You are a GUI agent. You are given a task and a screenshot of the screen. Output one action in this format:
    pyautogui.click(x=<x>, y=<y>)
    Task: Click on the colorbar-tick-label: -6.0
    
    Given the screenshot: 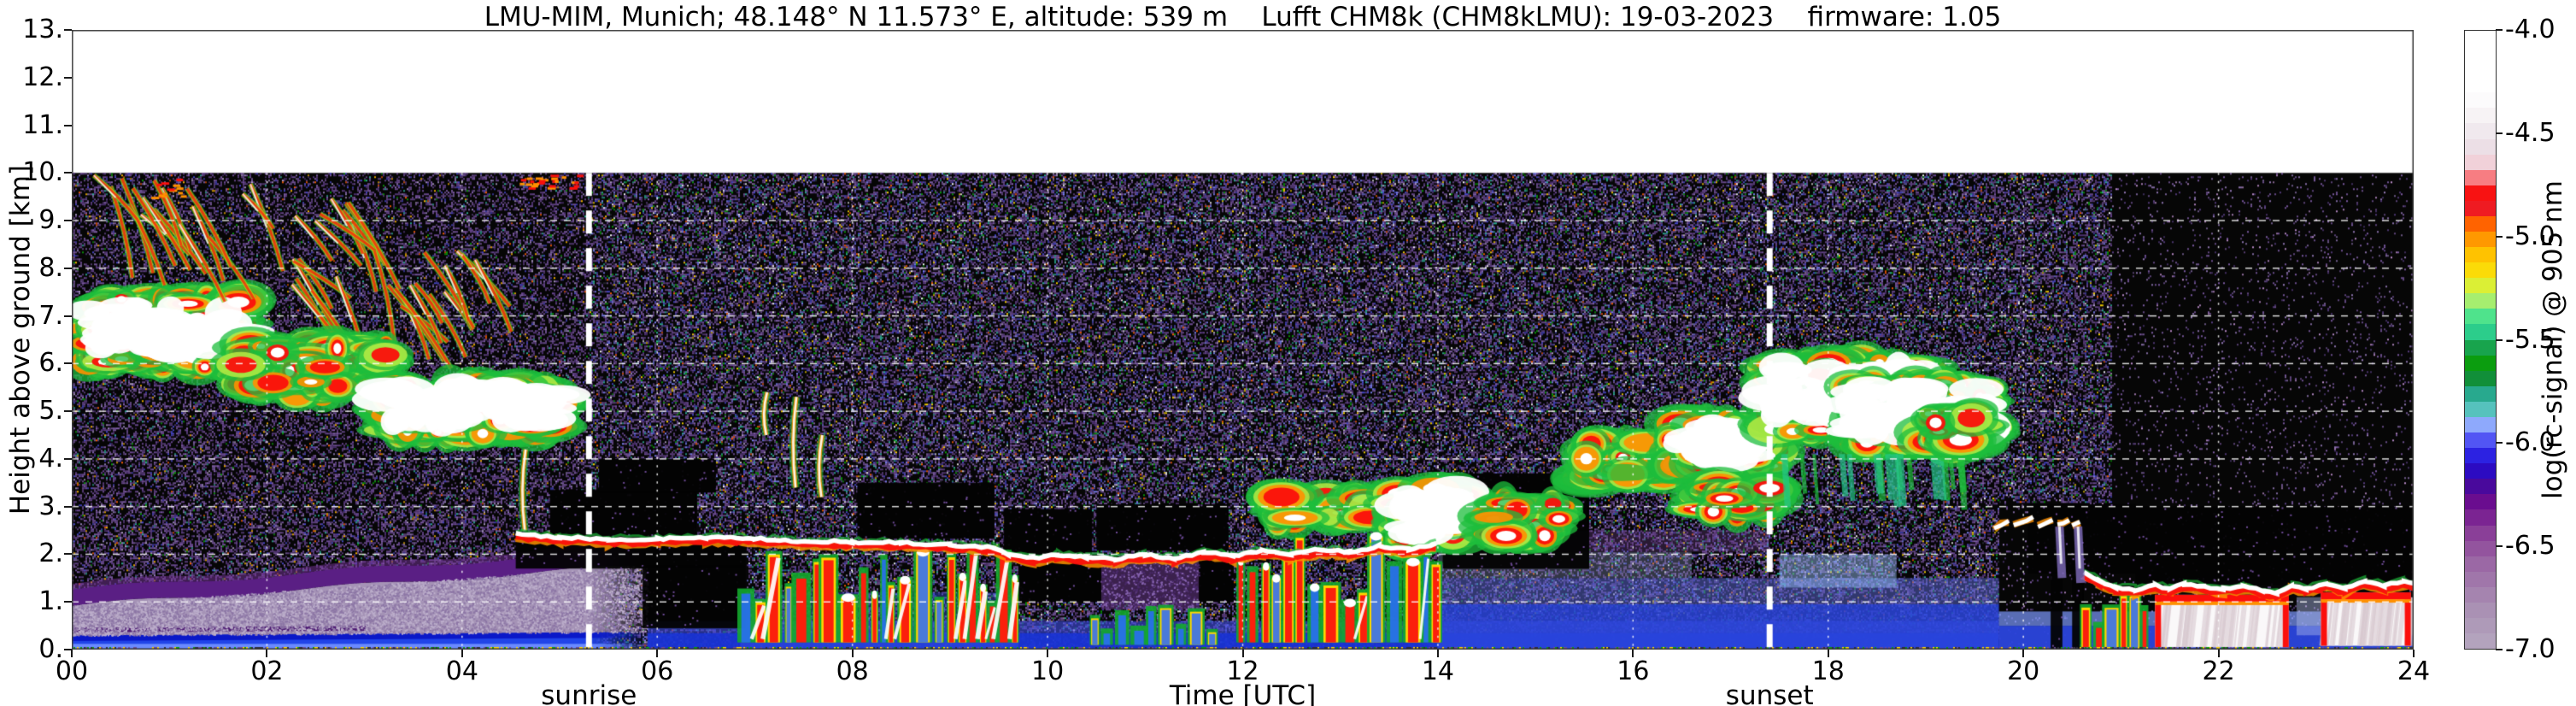 What is the action you would take?
    pyautogui.click(x=2530, y=442)
    